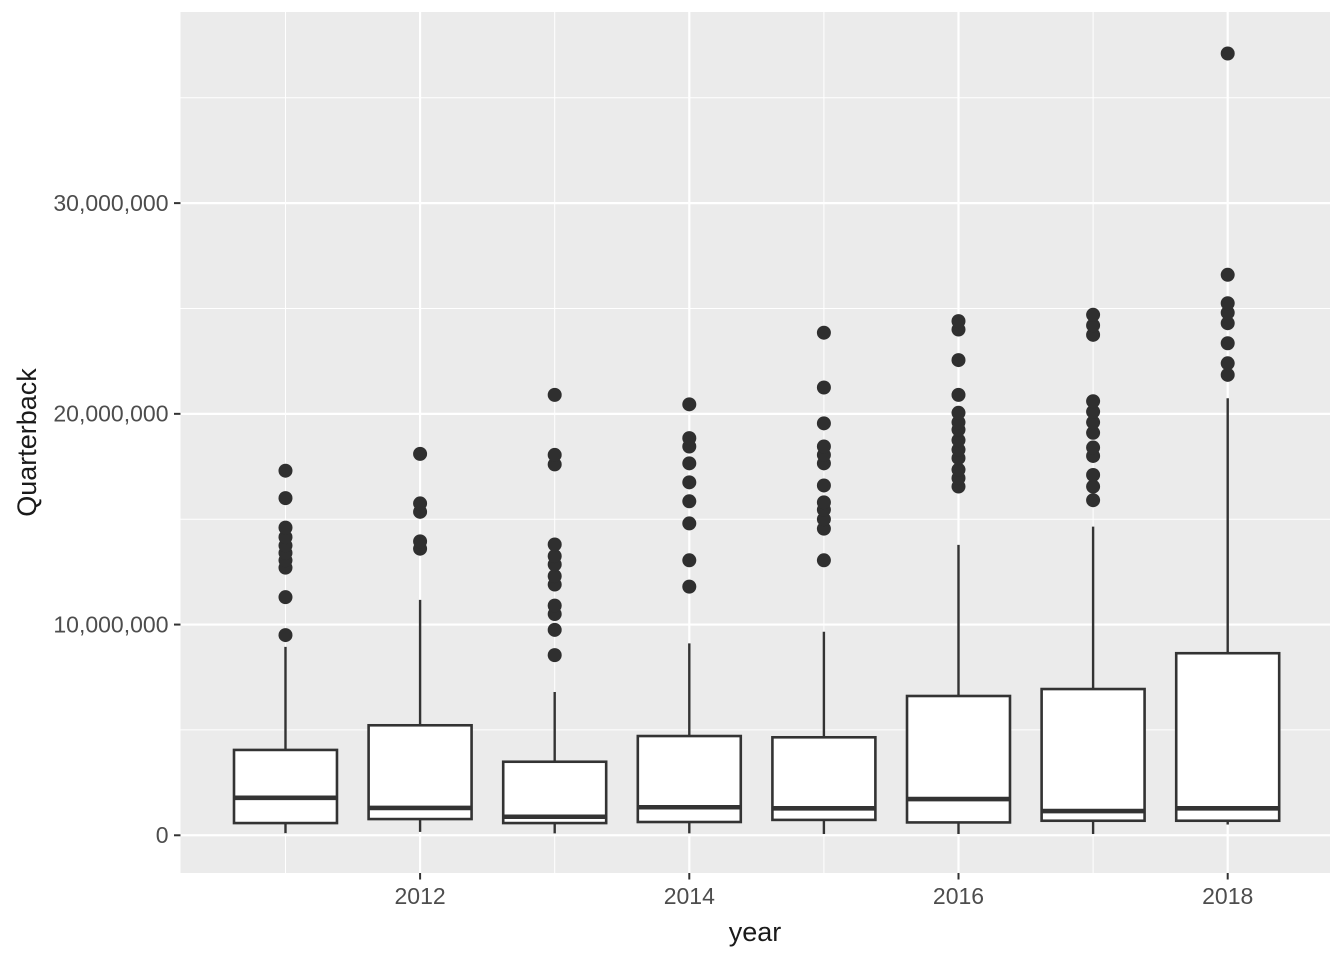  Describe the element at coordinates (1093, 571) in the screenshot. I see `boxplot-2017` at that location.